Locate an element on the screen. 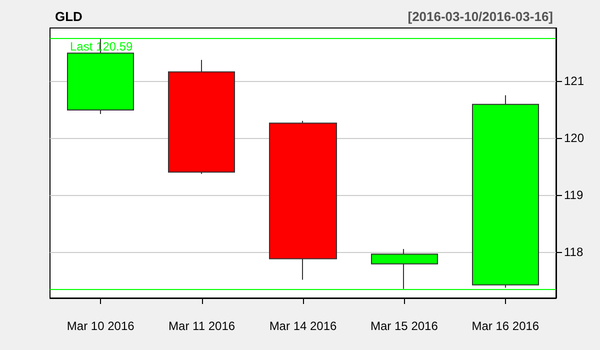 This screenshot has width=600, height=350. y-tick-label: 120 is located at coordinates (574, 137).